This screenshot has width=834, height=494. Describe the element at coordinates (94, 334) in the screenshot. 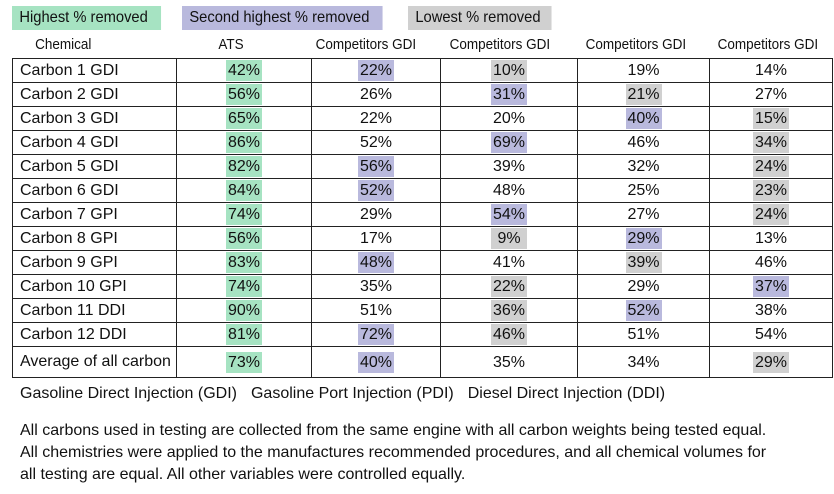

I see `chemical-name: Carbon 12 DDI` at that location.